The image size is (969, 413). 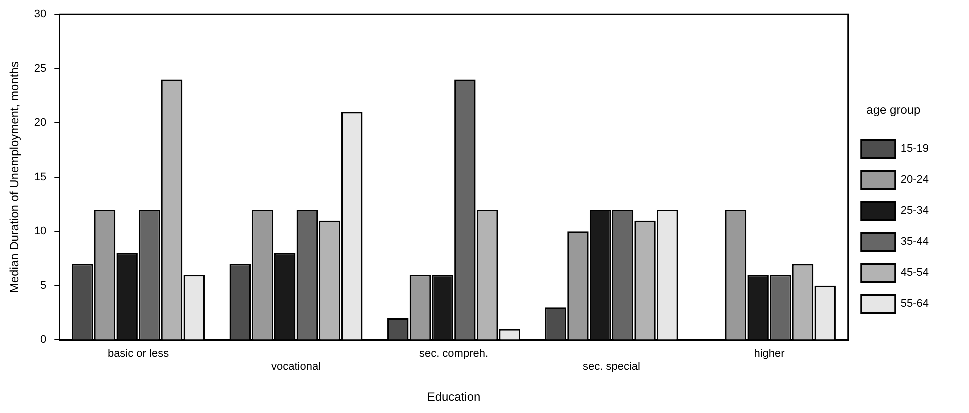 What do you see at coordinates (40, 14) in the screenshot?
I see `y-tick-label: 30` at bounding box center [40, 14].